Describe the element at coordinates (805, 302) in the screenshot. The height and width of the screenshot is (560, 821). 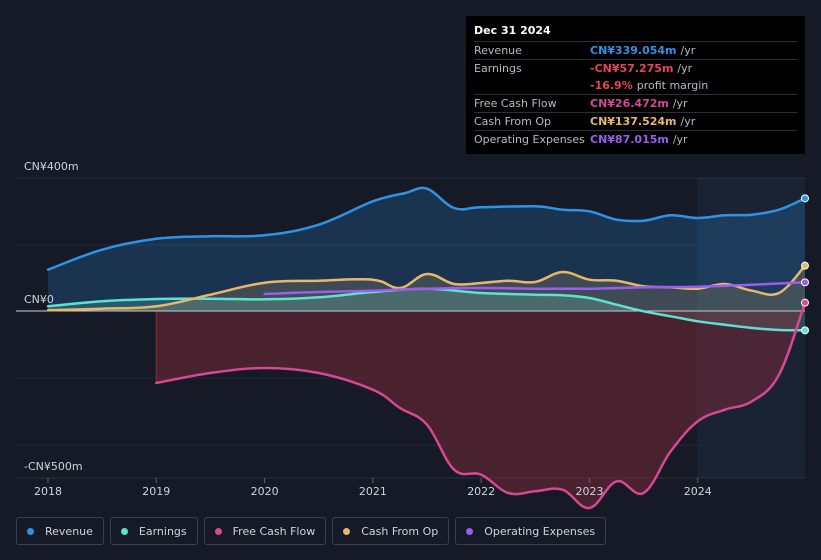
I see `free-cash-flow-endpoint` at that location.